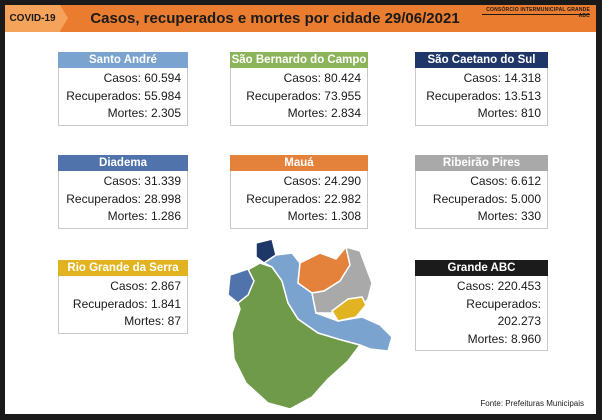 The image size is (602, 420). What do you see at coordinates (299, 163) in the screenshot?
I see `city-name: Mauá` at bounding box center [299, 163].